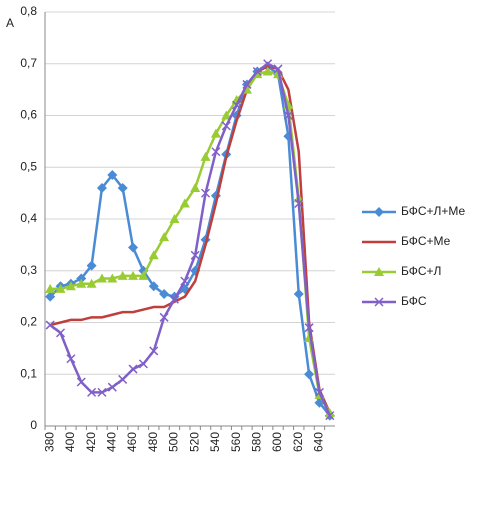  What do you see at coordinates (153, 442) in the screenshot?
I see `x-tick-label: 480` at bounding box center [153, 442].